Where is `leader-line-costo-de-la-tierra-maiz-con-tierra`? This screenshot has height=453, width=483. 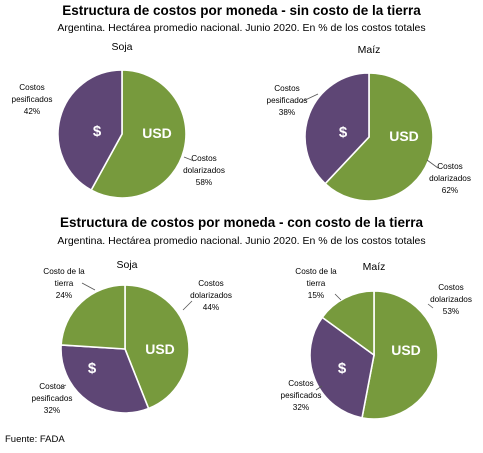 leader-line-costo-de-la-tierra-maiz-con-tierra is located at coordinates (338, 297).